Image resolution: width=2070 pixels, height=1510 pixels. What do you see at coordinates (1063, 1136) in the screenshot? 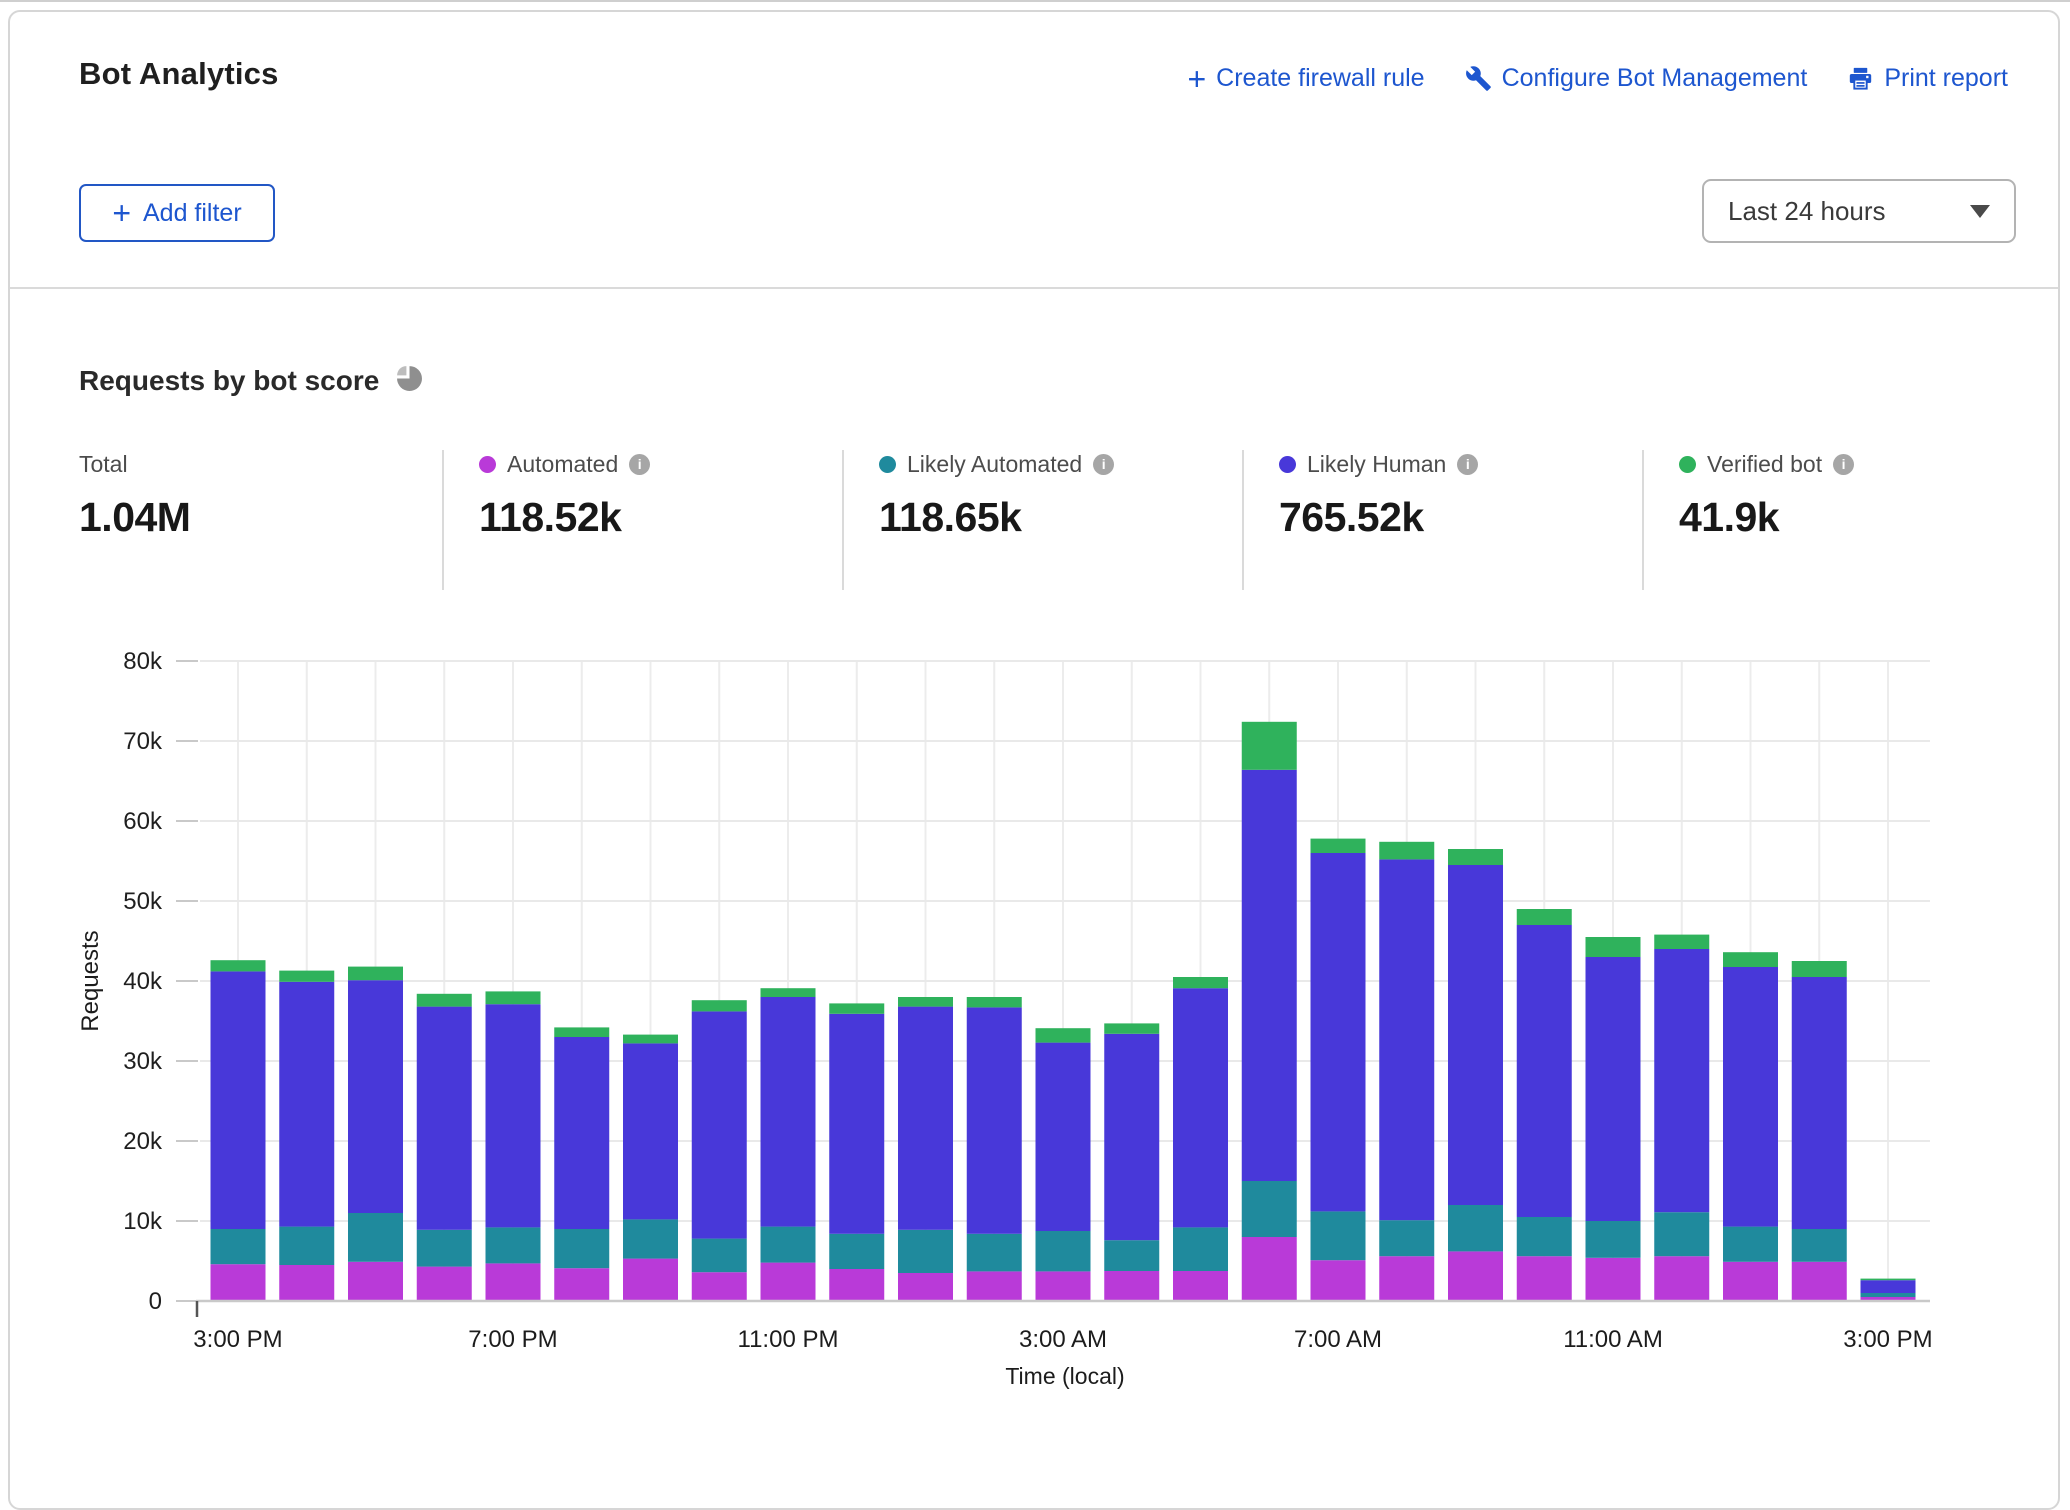
I see `bar-segment: 3:00 AM — Likely Human: 23.55k` at bounding box center [1063, 1136].